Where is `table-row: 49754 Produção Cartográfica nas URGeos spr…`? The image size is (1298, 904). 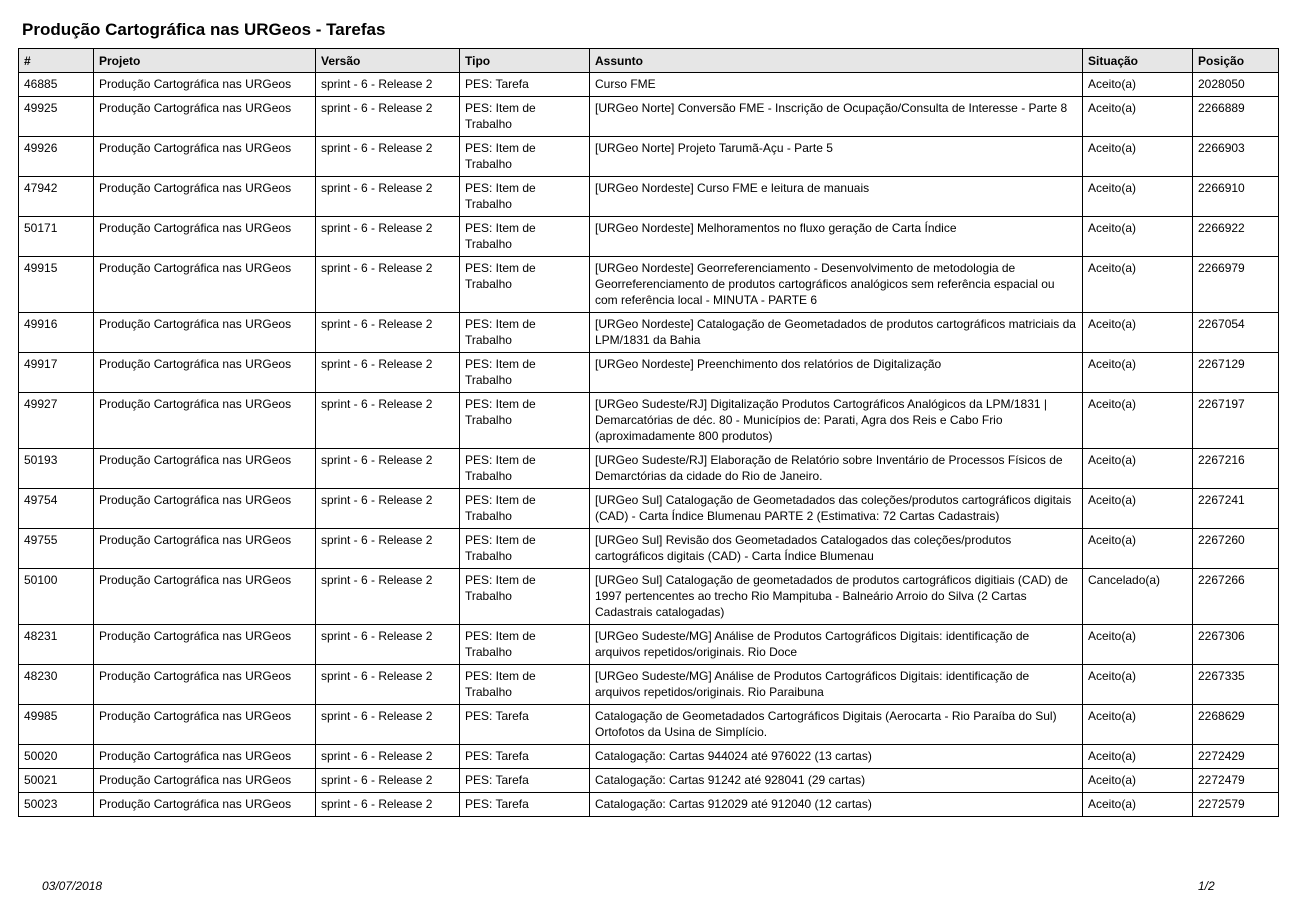
table-row: 49754 Produção Cartográfica nas URGeos spr… is located at coordinates (648, 508).